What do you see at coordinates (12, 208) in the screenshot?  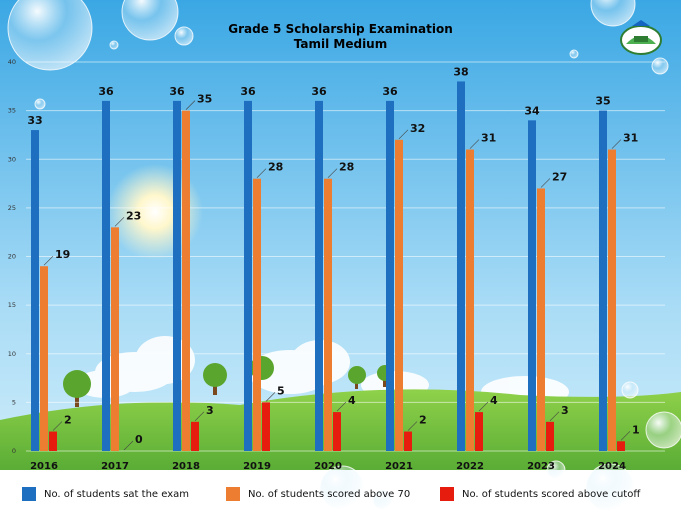 I see `y-tick-label: 25` at bounding box center [12, 208].